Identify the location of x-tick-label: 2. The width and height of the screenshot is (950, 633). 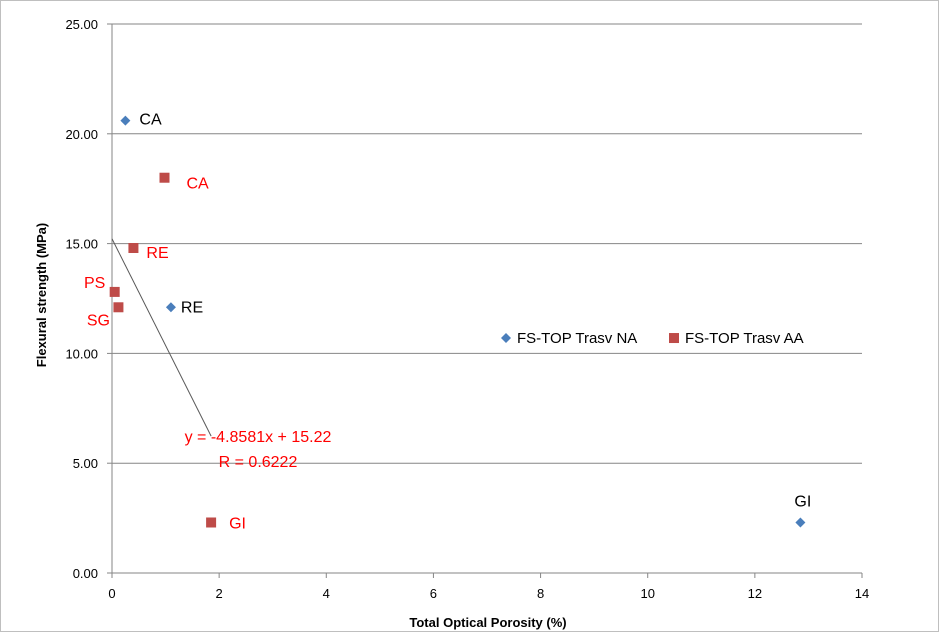
(219, 593).